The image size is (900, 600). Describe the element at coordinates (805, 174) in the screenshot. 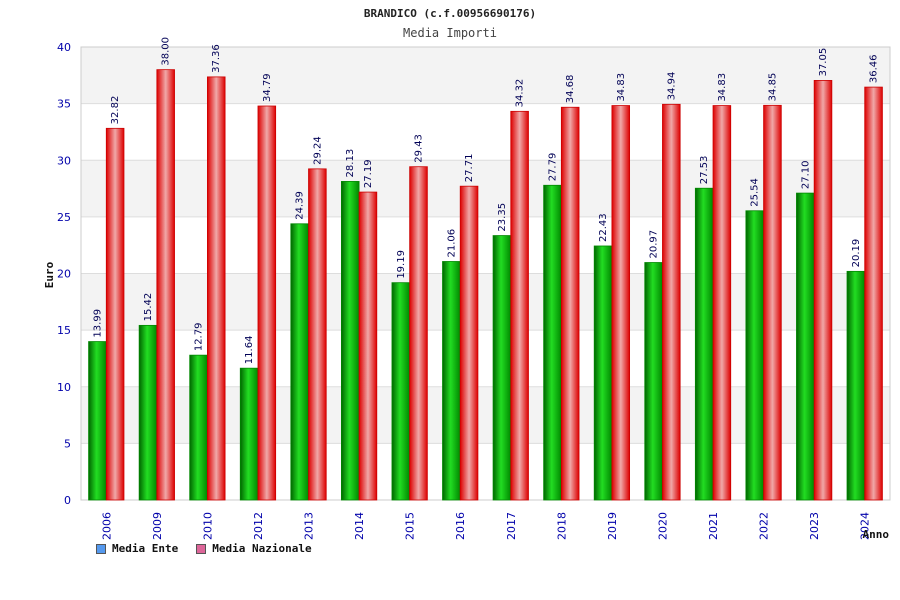

I see `value-label-media-ente: 27.10` at that location.